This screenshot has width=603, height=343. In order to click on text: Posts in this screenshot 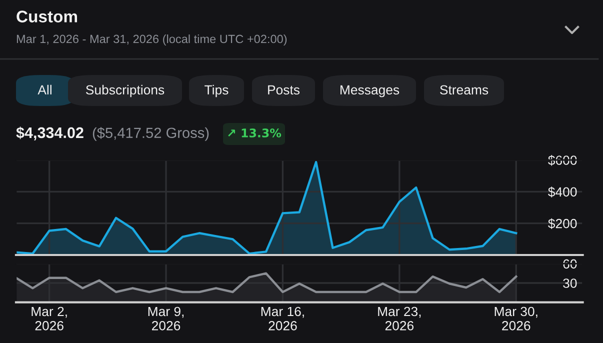, I will do `click(284, 90)`.